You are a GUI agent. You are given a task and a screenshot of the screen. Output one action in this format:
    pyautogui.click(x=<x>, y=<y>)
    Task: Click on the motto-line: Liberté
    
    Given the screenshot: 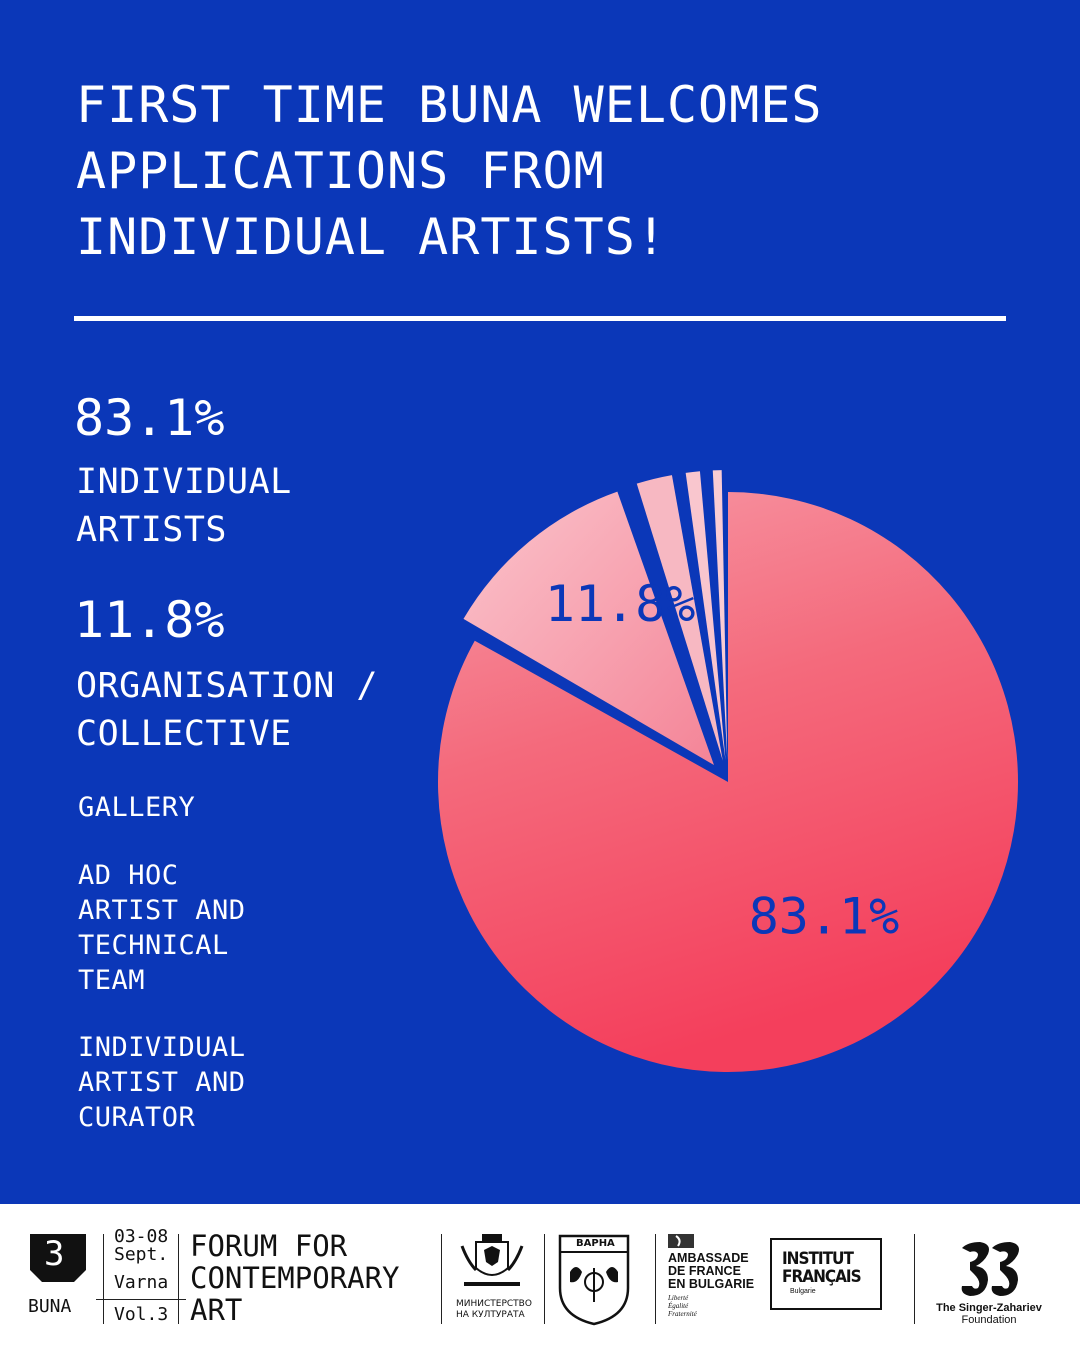 What is the action you would take?
    pyautogui.click(x=678, y=1298)
    